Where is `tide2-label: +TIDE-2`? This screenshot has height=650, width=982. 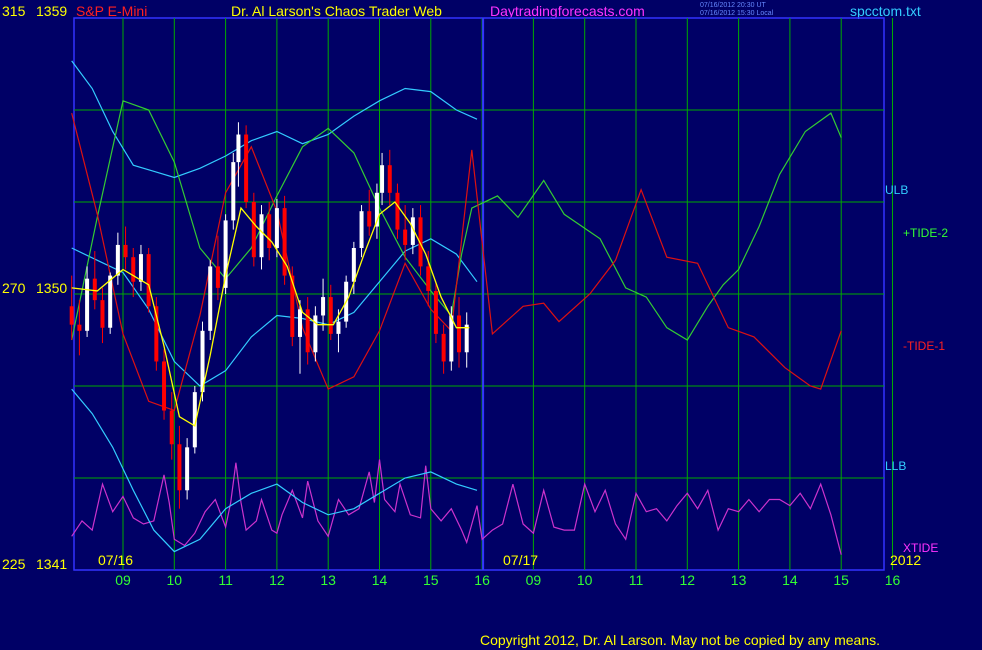 tide2-label: +TIDE-2 is located at coordinates (926, 233).